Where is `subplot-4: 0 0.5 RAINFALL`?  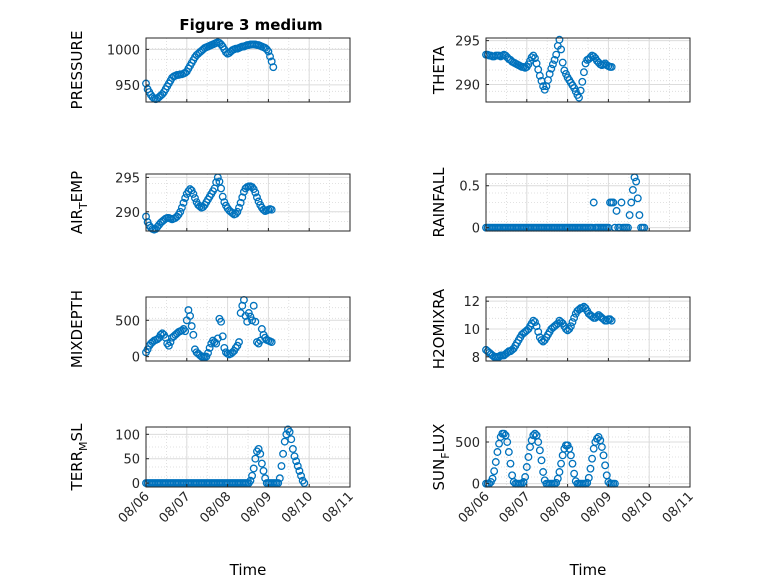
subplot-4: 0 0.5 RAINFALL is located at coordinates (560, 202).